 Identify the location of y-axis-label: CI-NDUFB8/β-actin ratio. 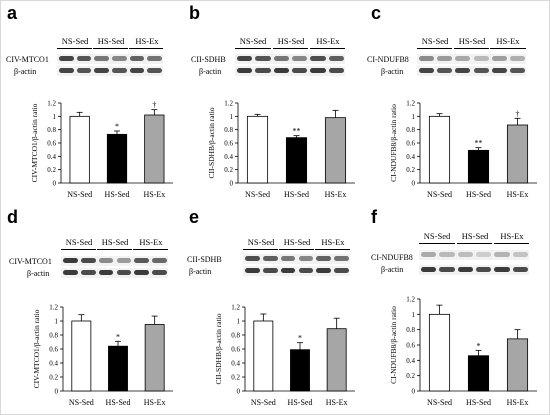
(393, 143).